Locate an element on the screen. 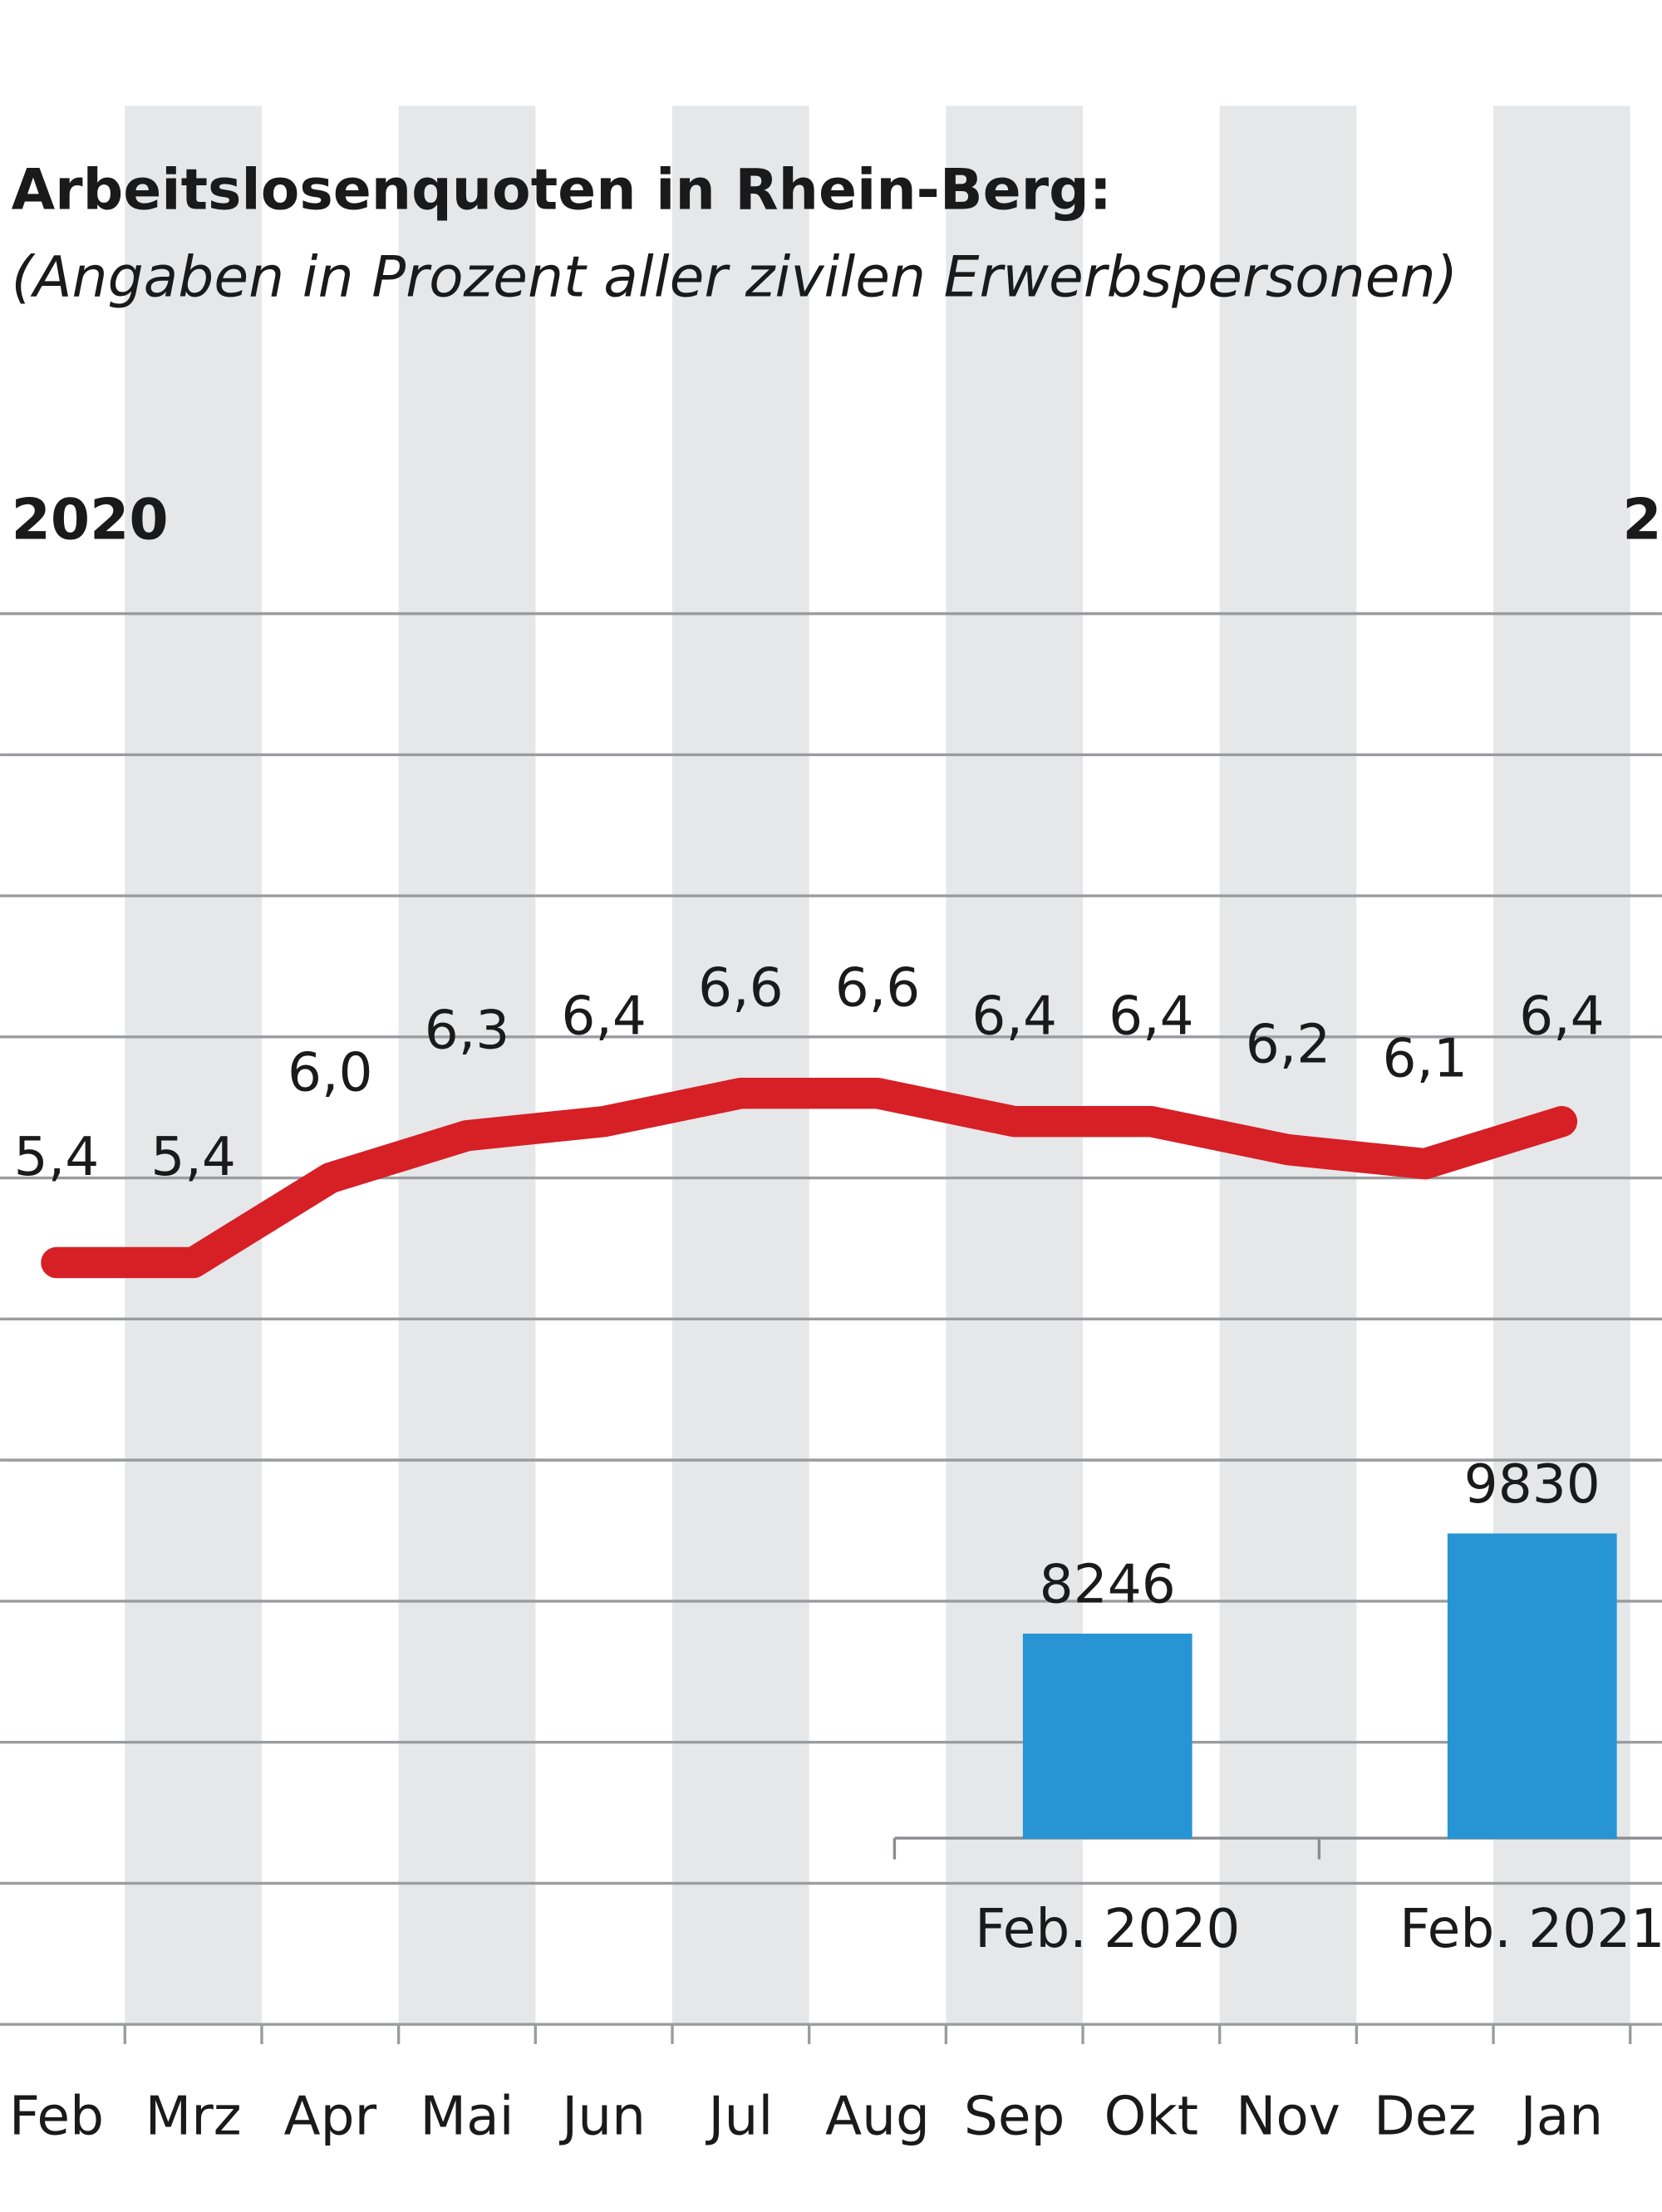 Image resolution: width=1662 pixels, height=2212 pixels. x-tick-label: Okt is located at coordinates (1151, 2117).